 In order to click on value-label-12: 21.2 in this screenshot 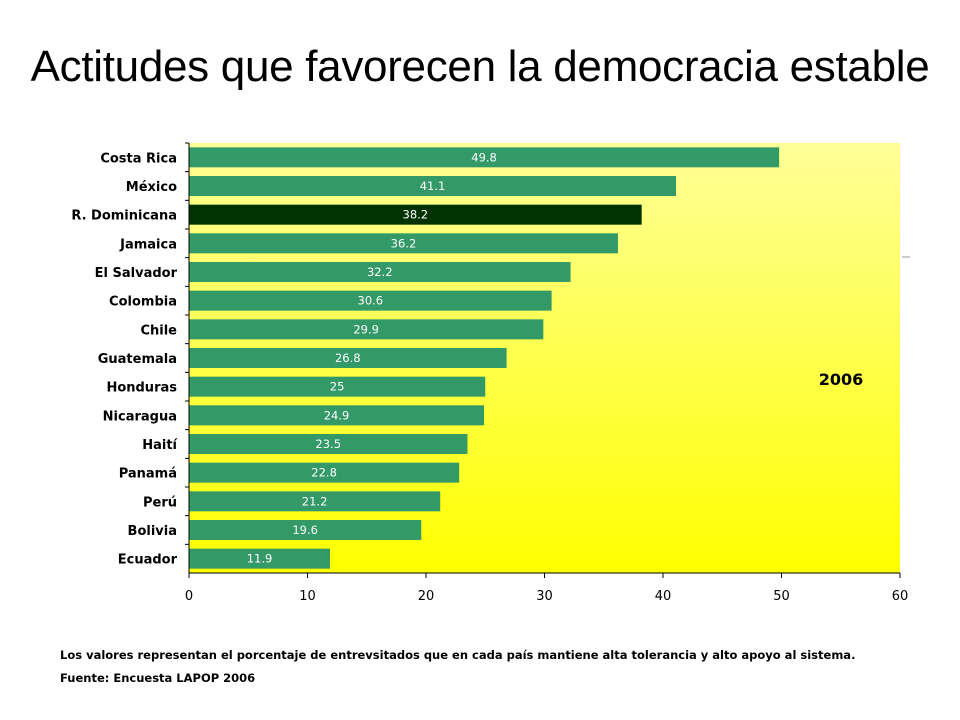, I will do `click(315, 501)`.